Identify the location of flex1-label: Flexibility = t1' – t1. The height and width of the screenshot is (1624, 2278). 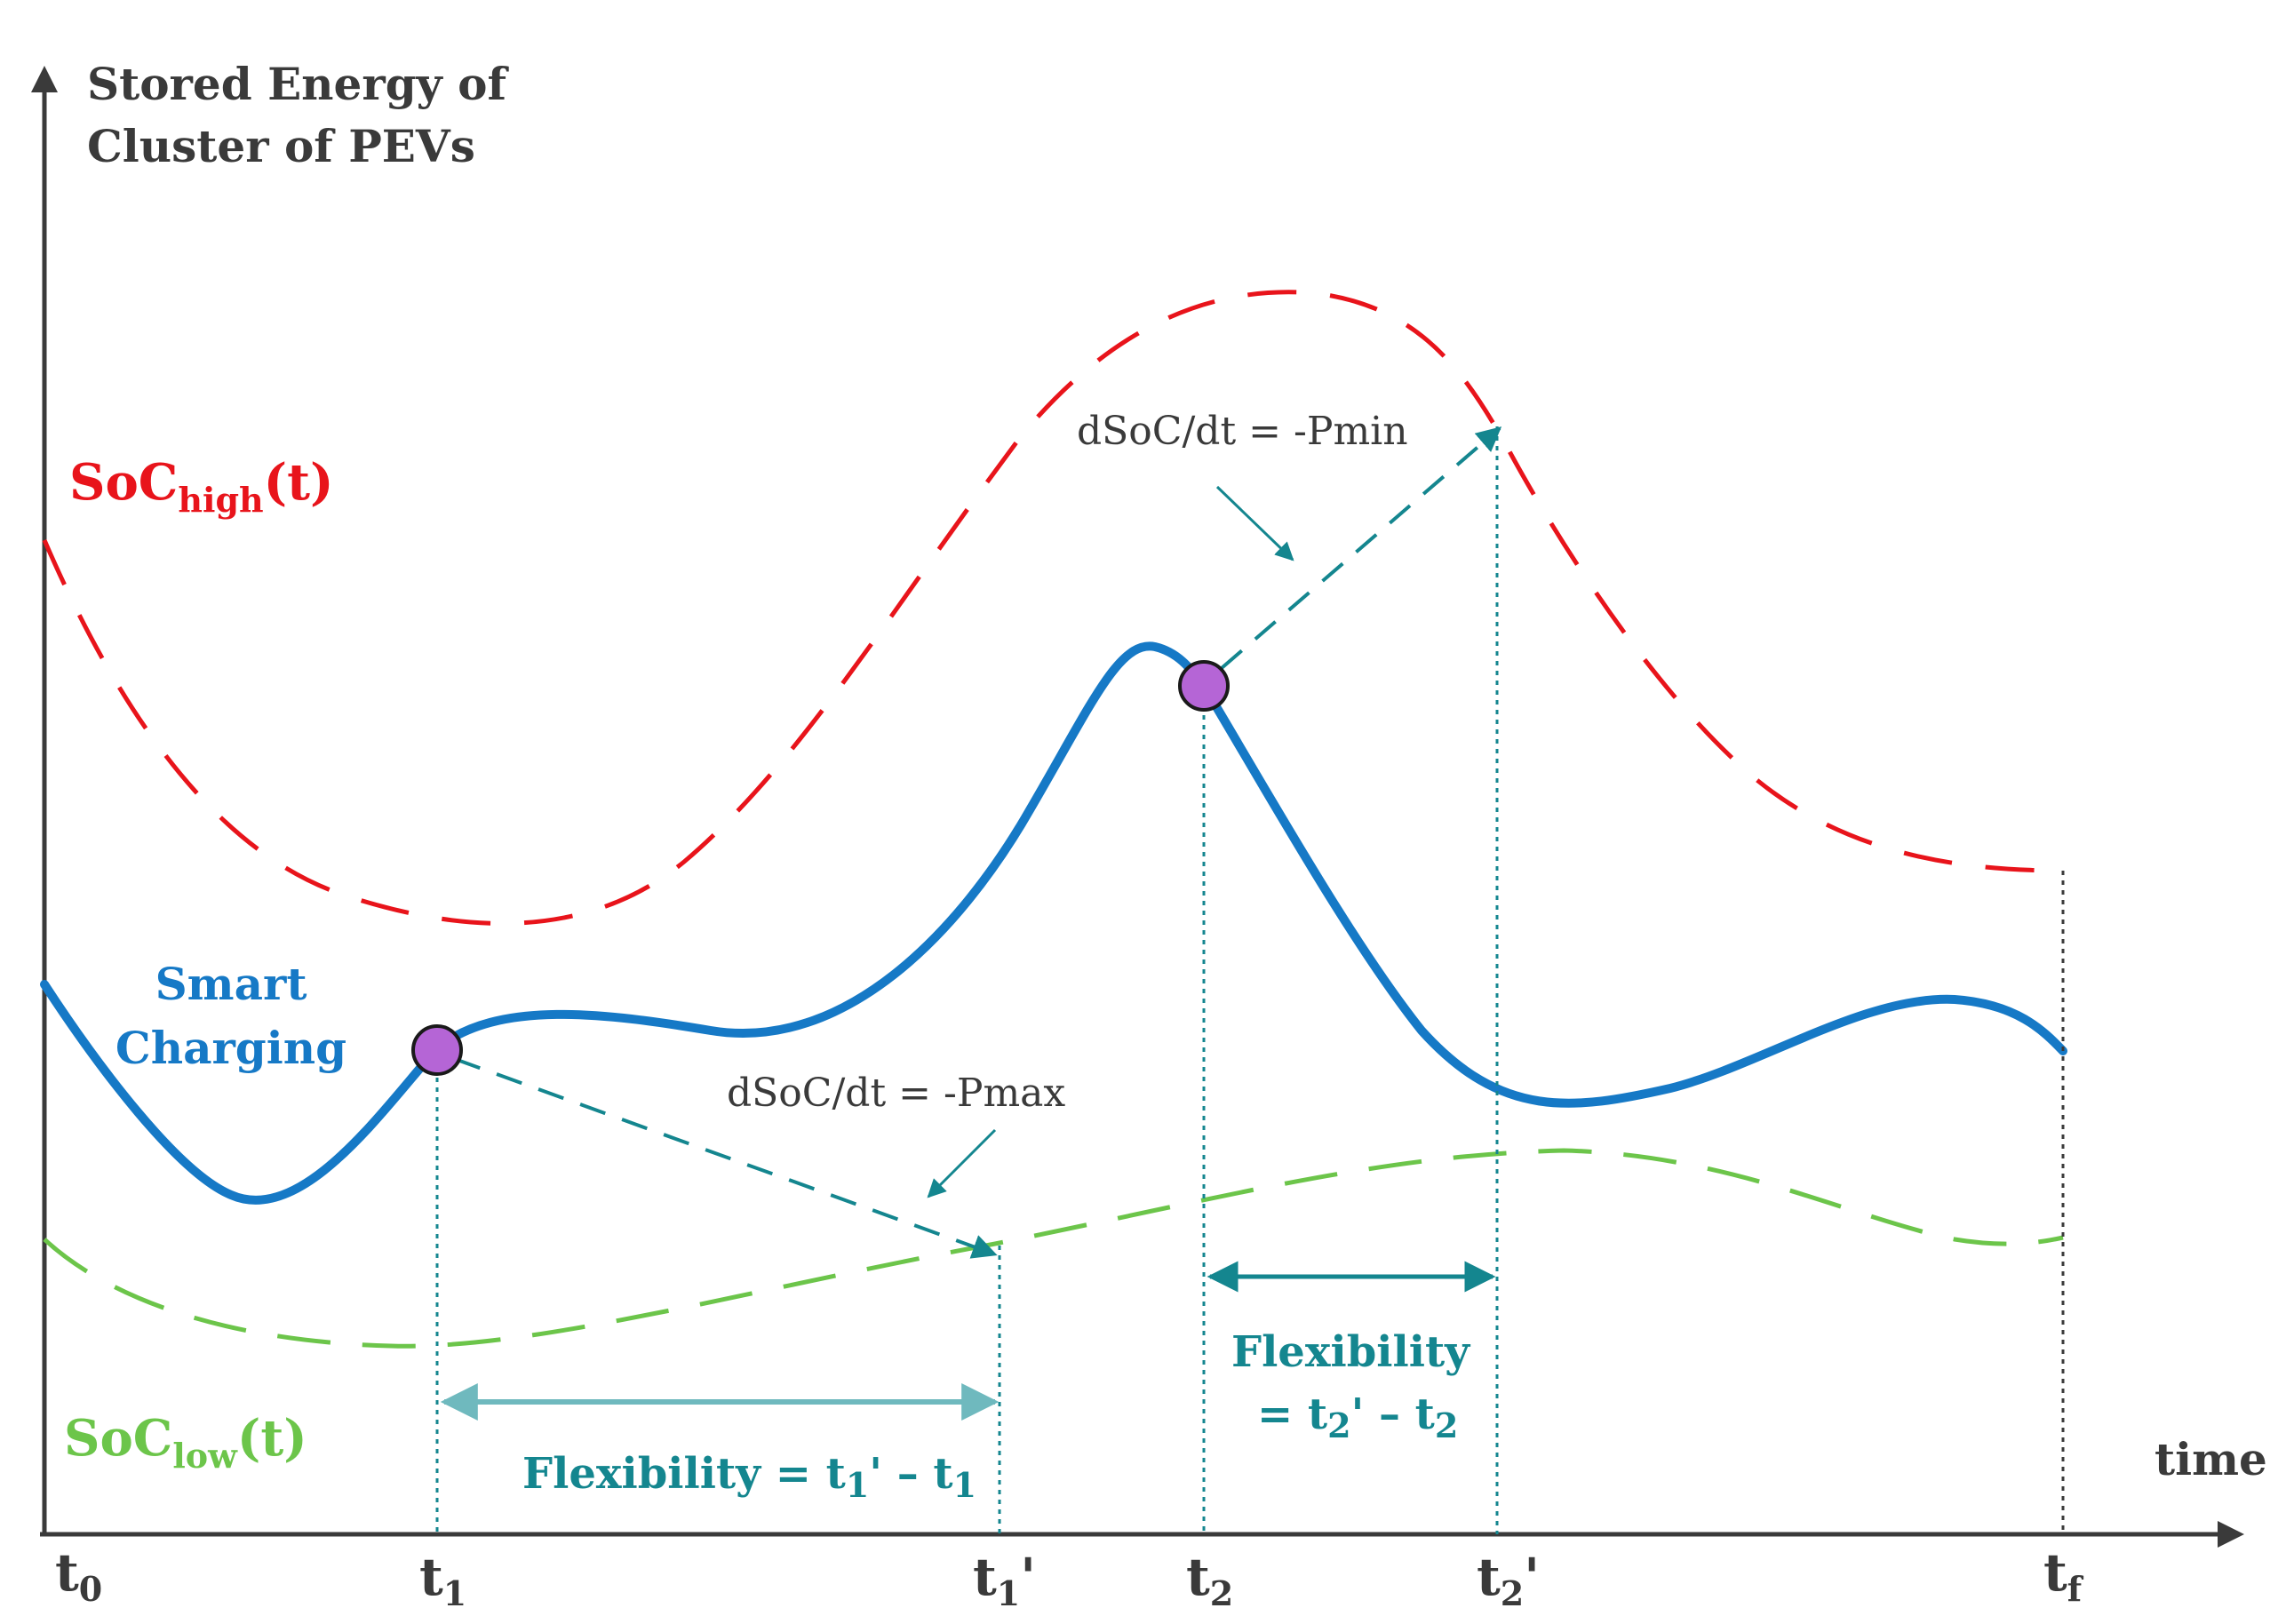
(749, 1477).